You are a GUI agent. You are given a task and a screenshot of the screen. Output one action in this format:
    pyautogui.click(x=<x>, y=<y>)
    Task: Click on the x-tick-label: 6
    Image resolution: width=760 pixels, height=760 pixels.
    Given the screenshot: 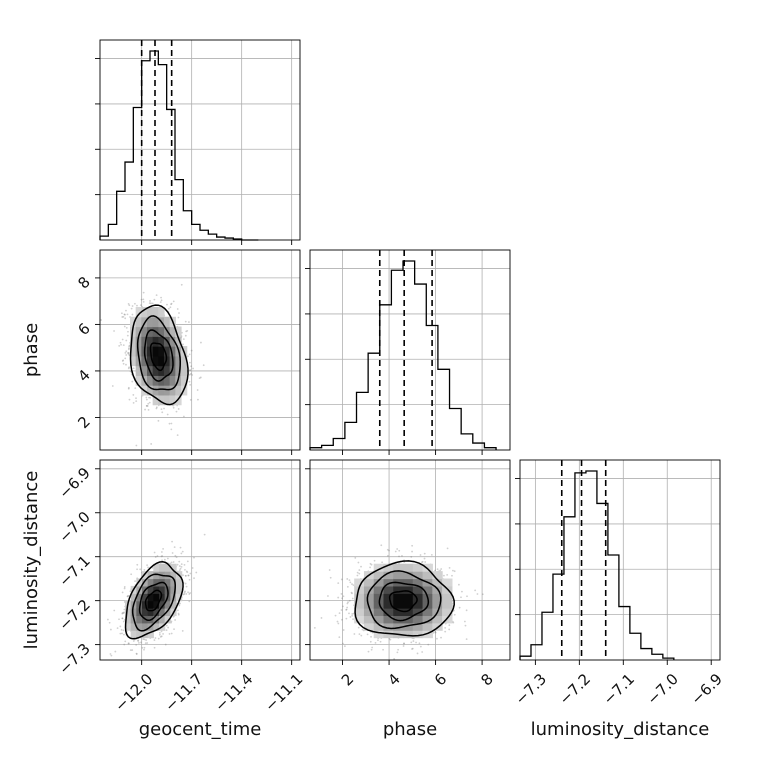 What is the action you would take?
    pyautogui.click(x=440, y=679)
    